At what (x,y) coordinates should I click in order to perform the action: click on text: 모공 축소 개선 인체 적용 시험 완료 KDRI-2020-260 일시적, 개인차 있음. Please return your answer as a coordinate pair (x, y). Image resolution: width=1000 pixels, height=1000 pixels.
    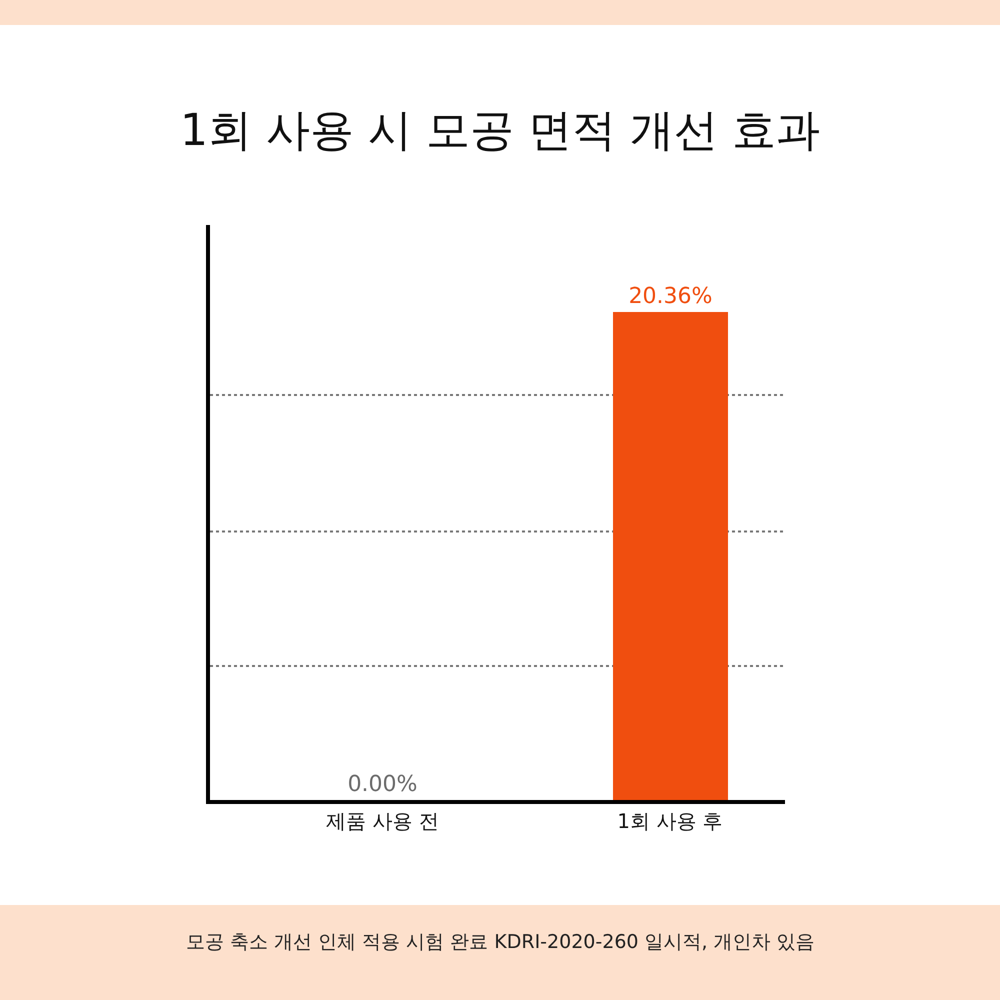
    Looking at the image, I should click on (500, 942).